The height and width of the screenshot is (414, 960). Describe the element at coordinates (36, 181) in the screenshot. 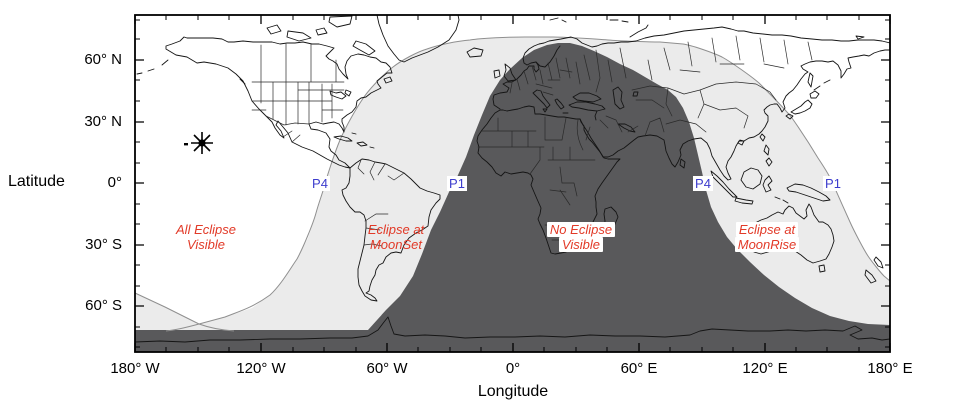

I see `y-axis-title: Latitude` at that location.